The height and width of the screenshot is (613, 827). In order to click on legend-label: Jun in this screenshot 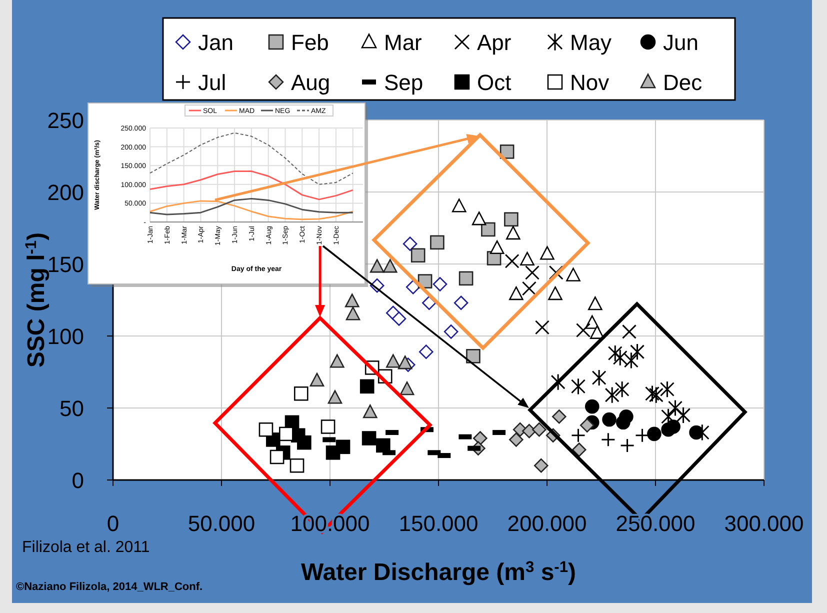, I will do `click(680, 42)`.